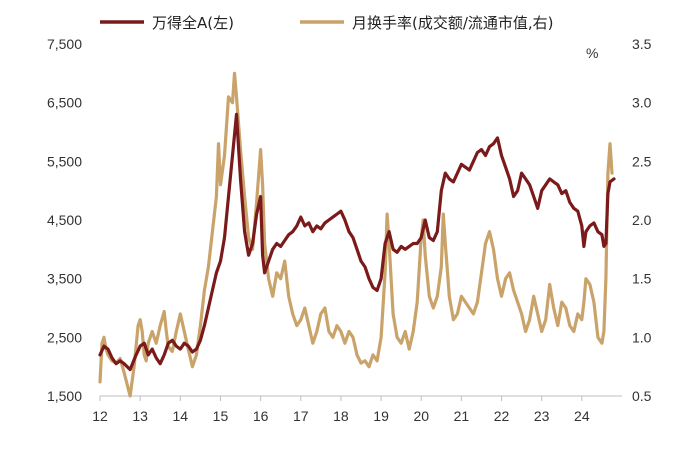  I want to click on x-tick-label: 15, so click(221, 416).